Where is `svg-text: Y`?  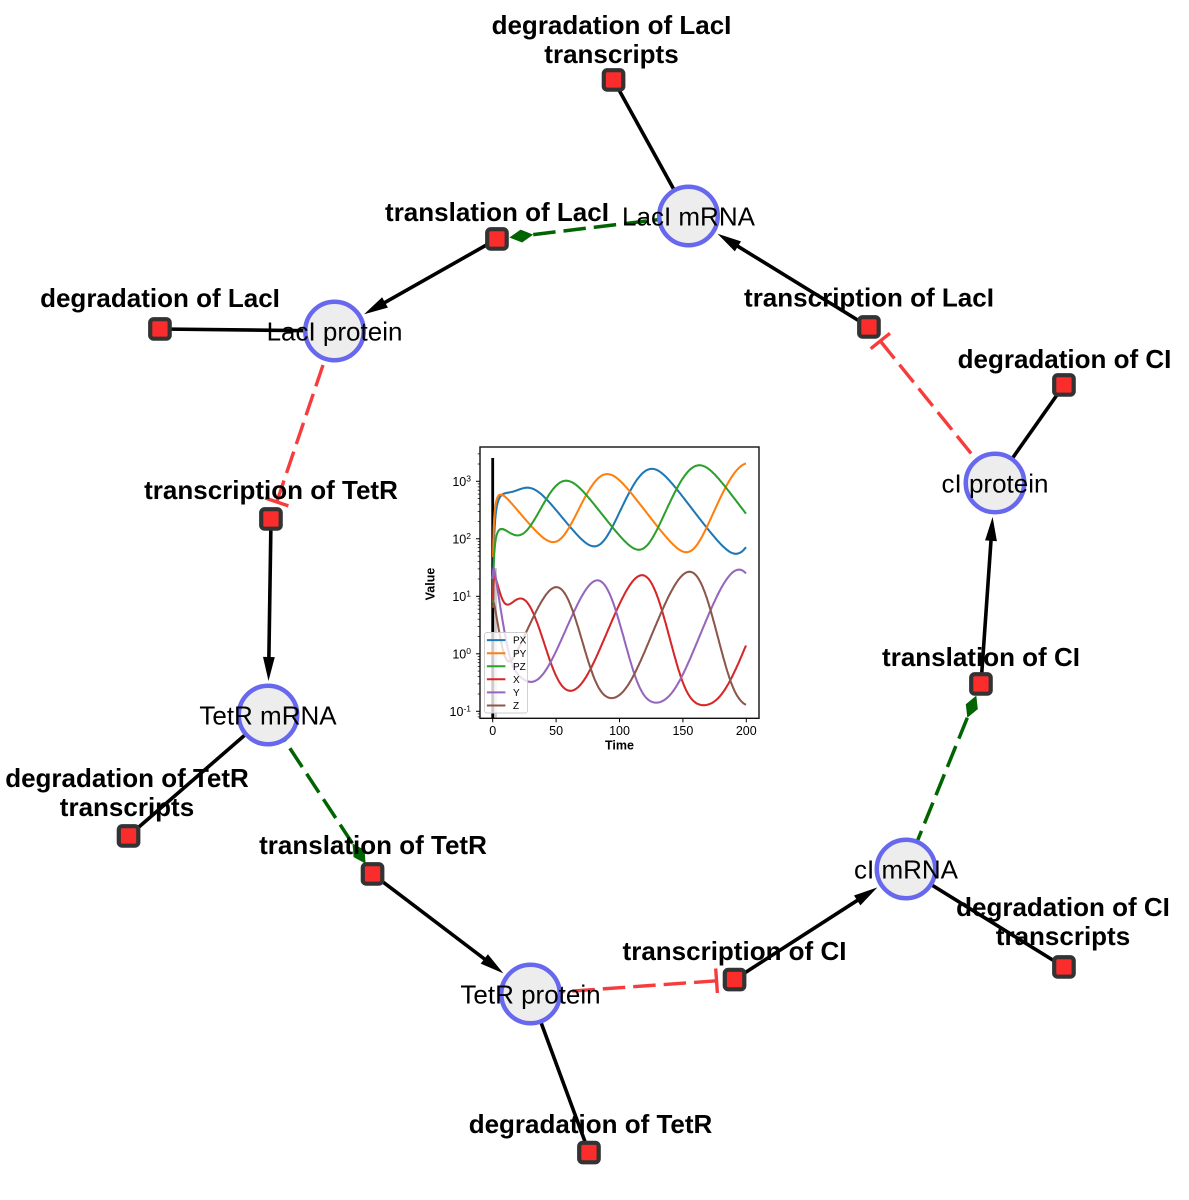 svg-text: Y is located at coordinates (516, 693).